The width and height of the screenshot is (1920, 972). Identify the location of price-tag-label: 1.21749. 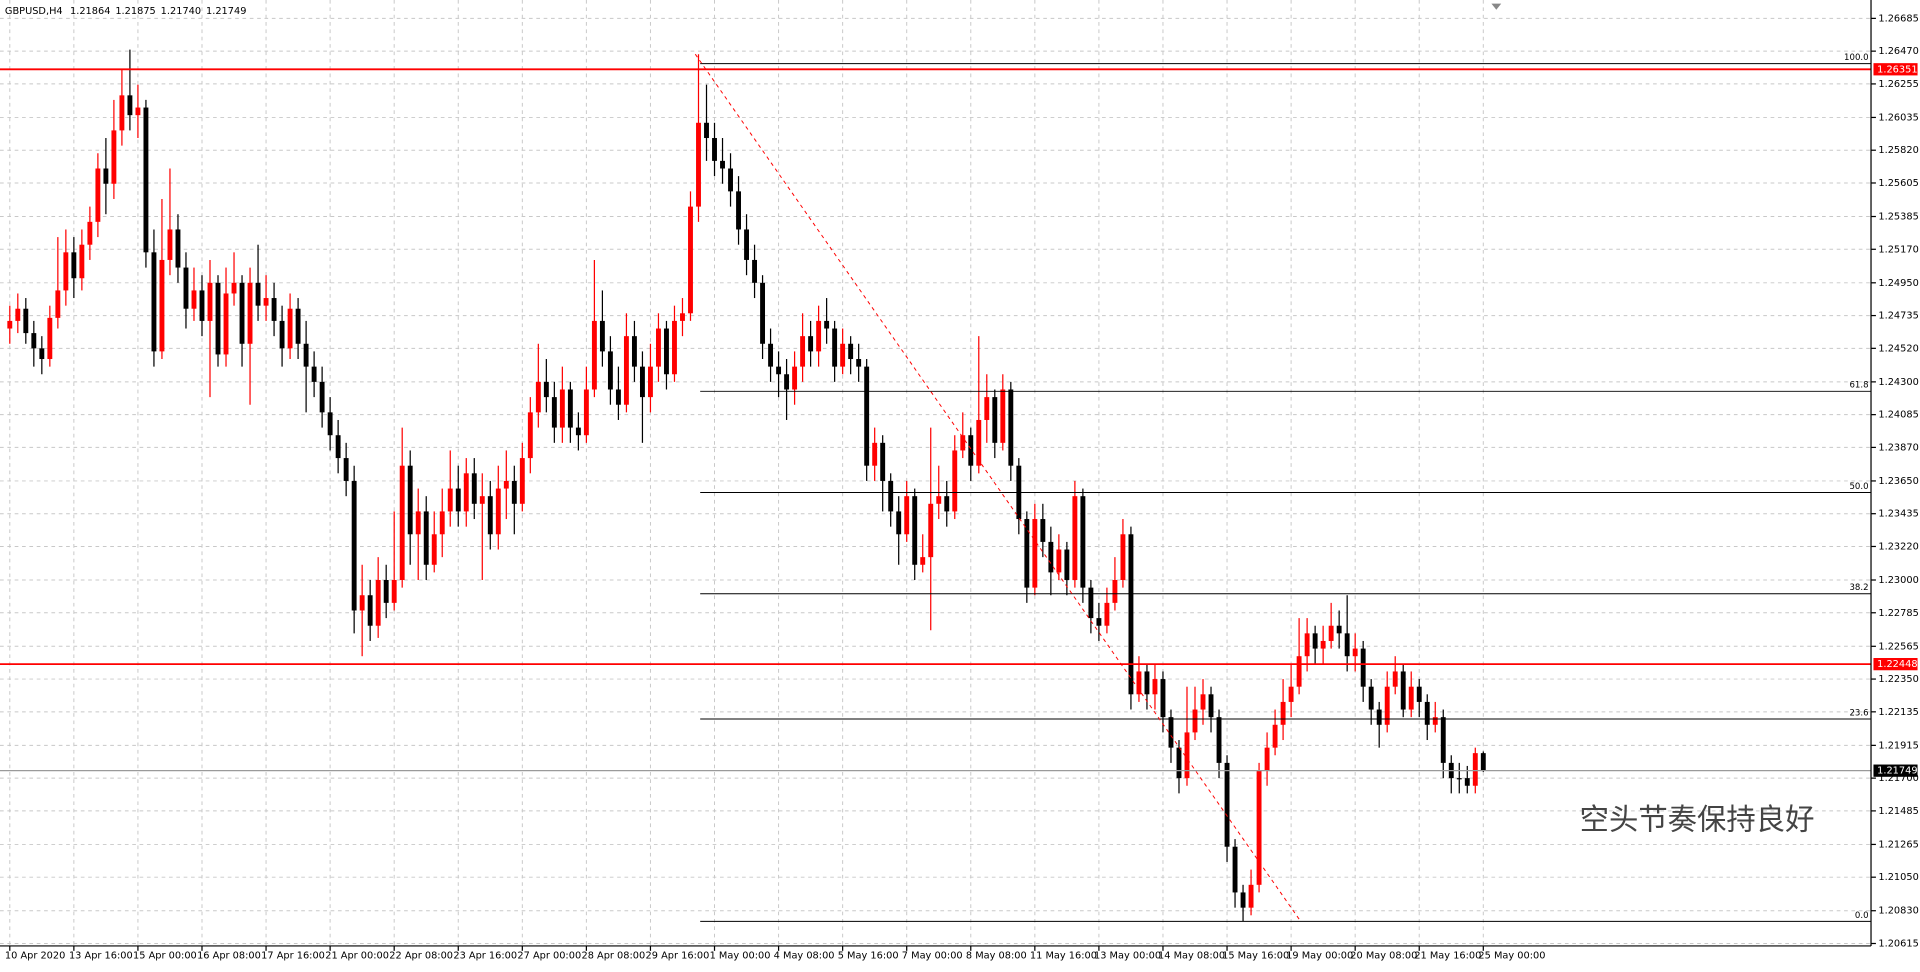
(1897, 771).